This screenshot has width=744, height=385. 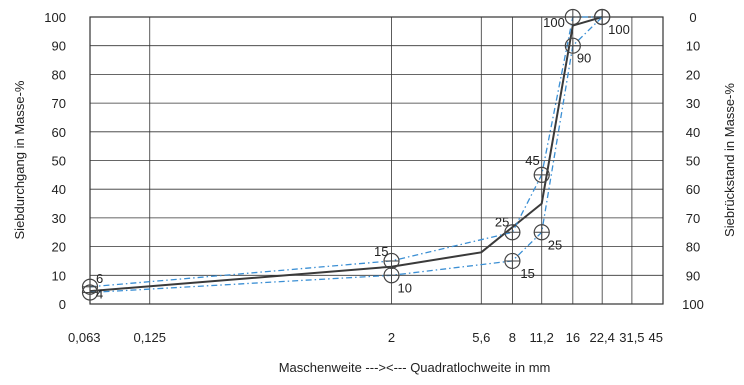 What do you see at coordinates (693, 46) in the screenshot?
I see `y-tick-right: 10` at bounding box center [693, 46].